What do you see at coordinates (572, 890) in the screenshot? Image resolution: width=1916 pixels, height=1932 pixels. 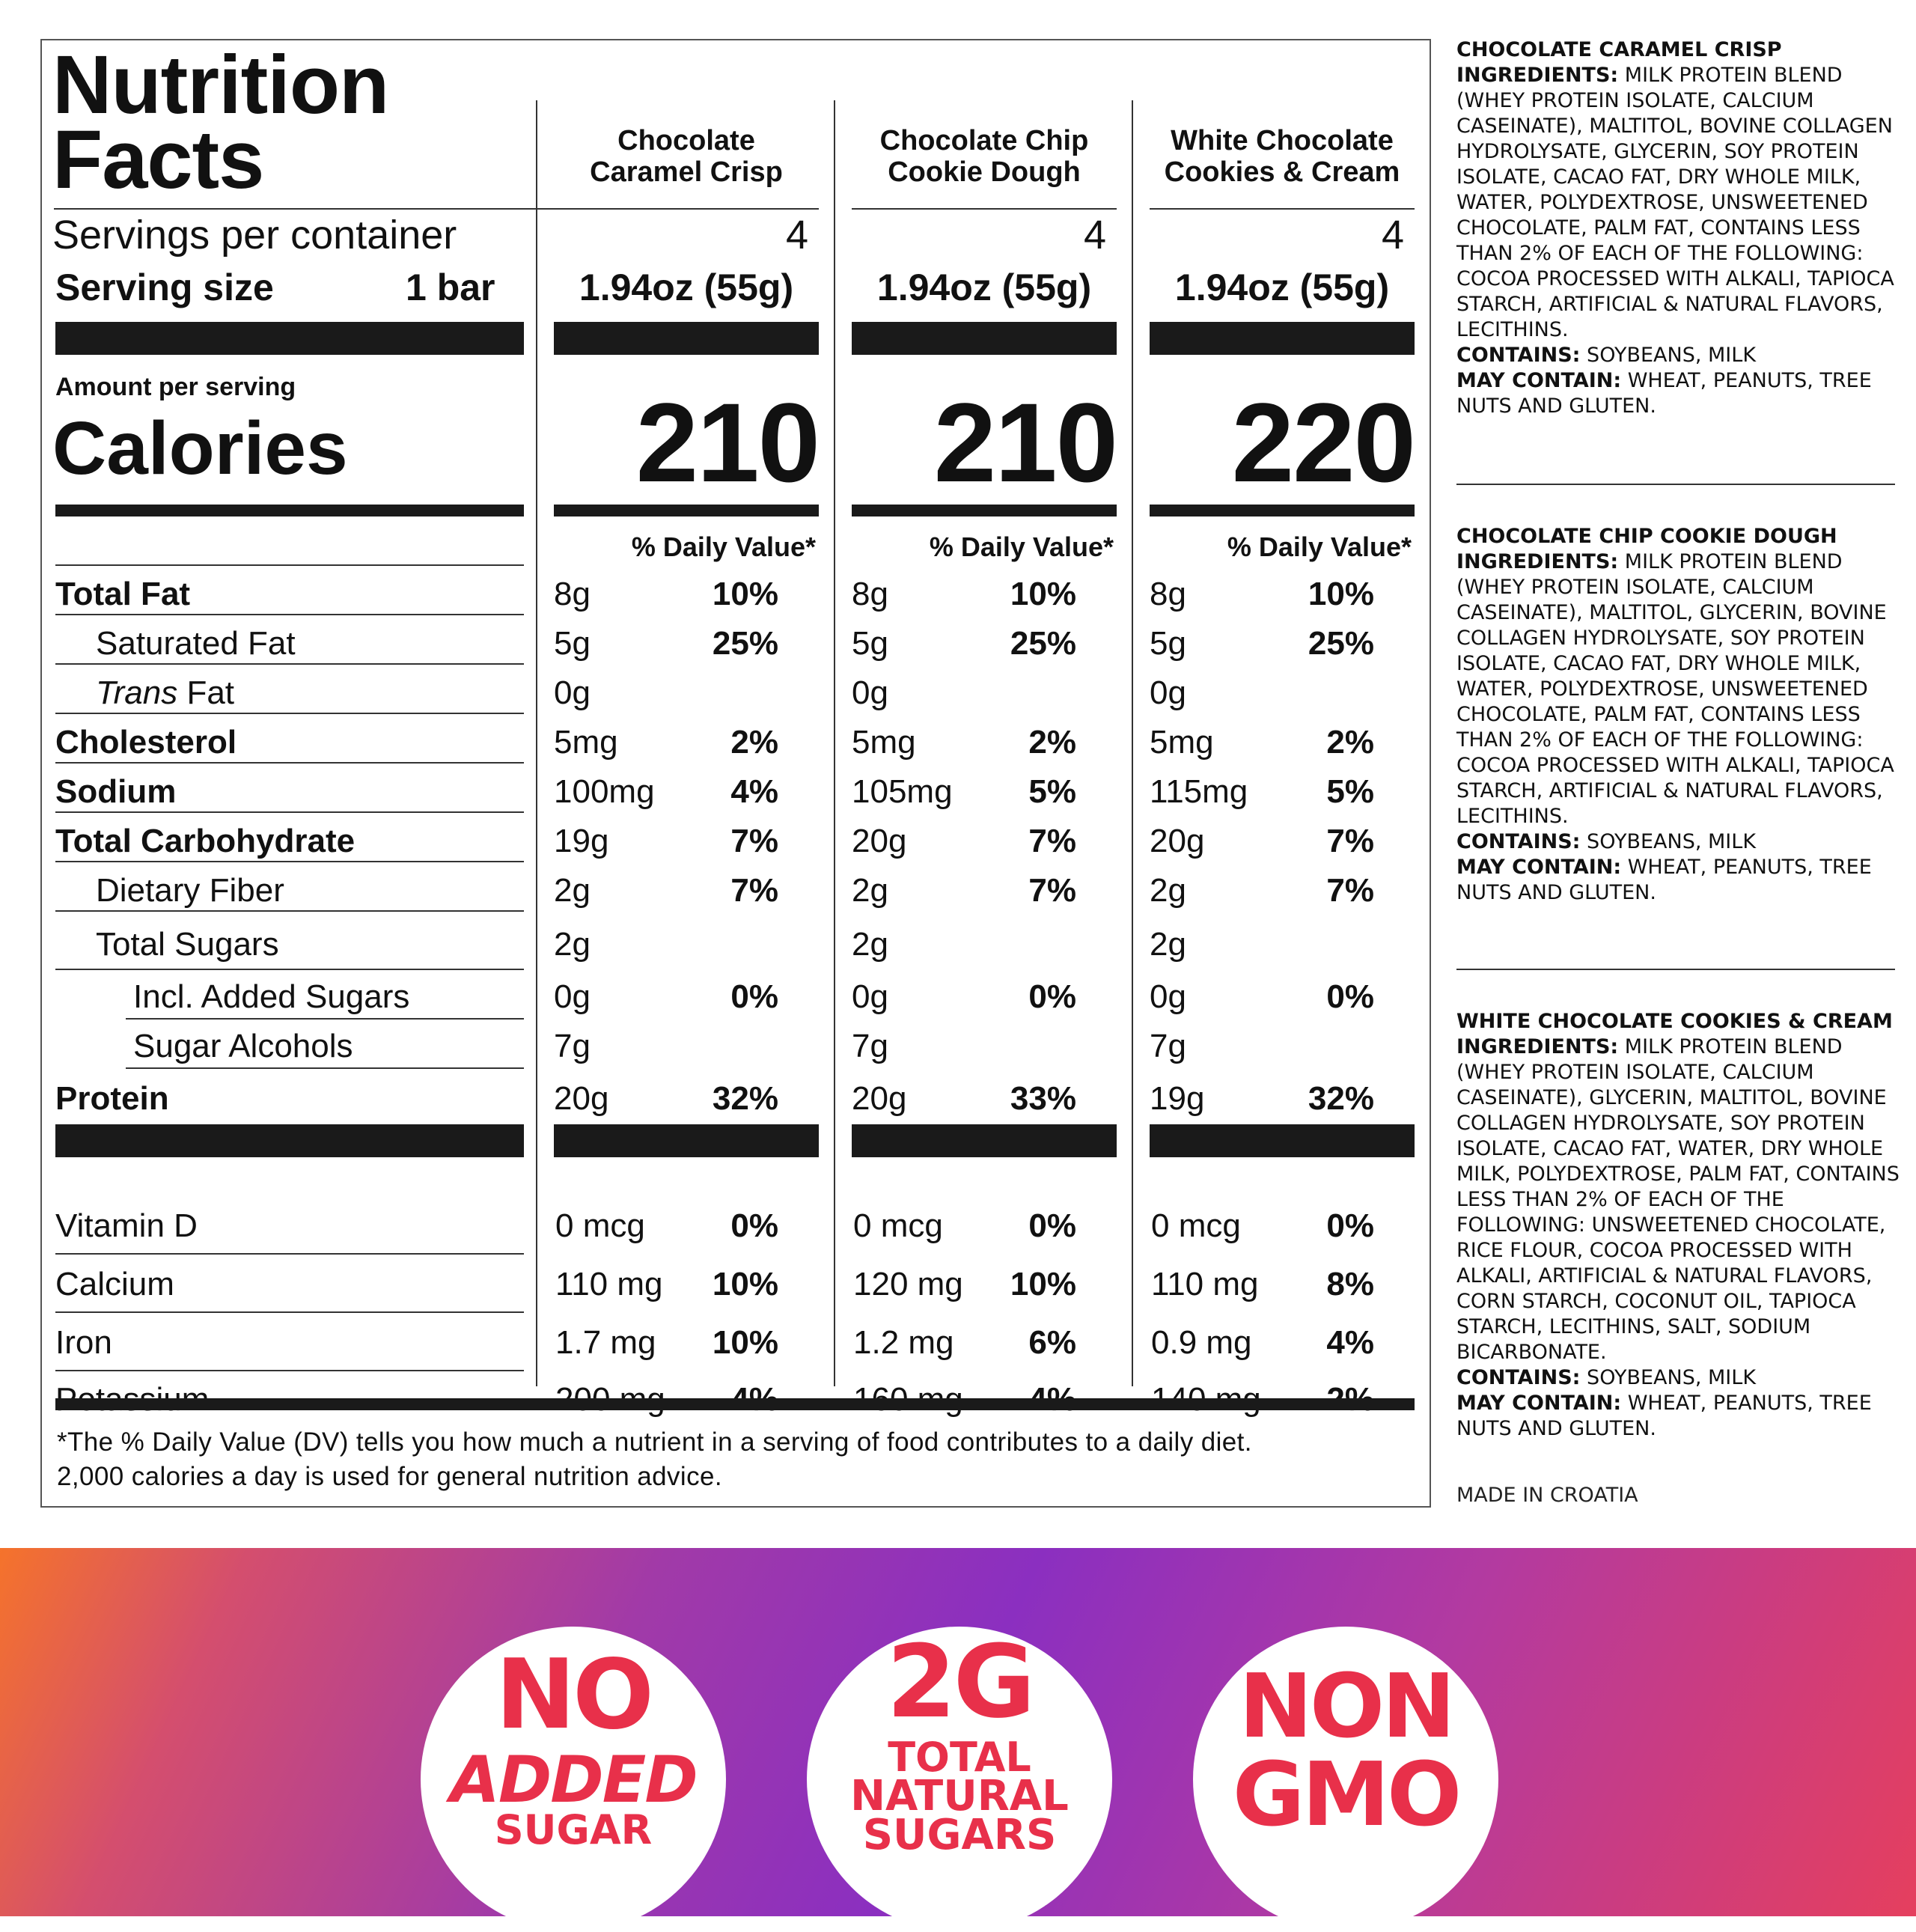 I see `nutrient-amount: 2g` at bounding box center [572, 890].